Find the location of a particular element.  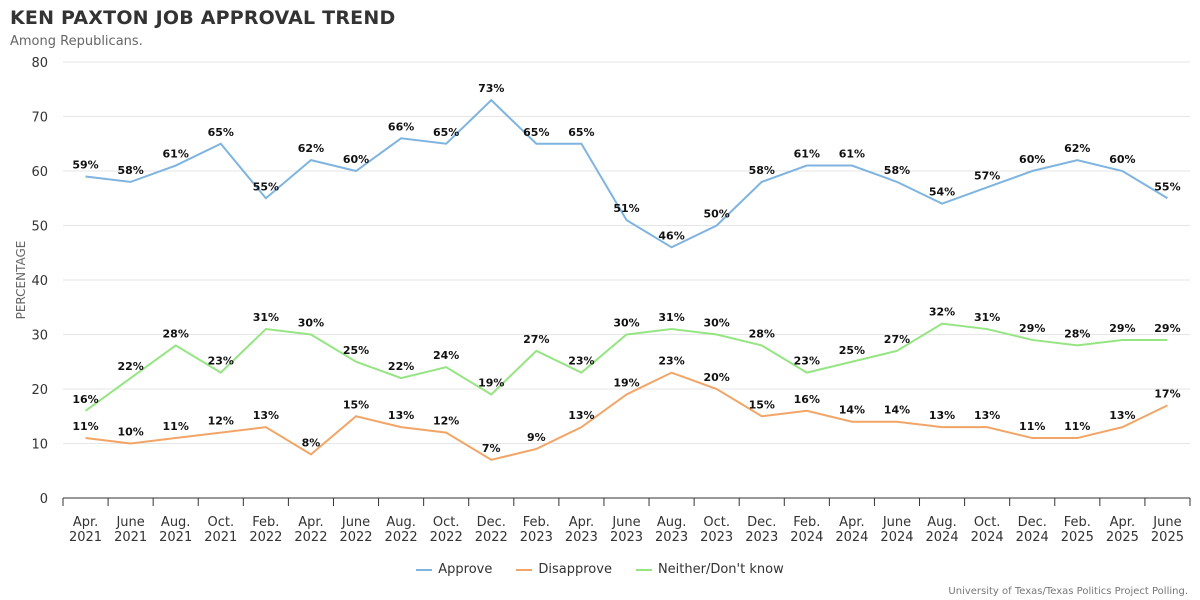

series-line-neither-don-t-know is located at coordinates (626, 367).